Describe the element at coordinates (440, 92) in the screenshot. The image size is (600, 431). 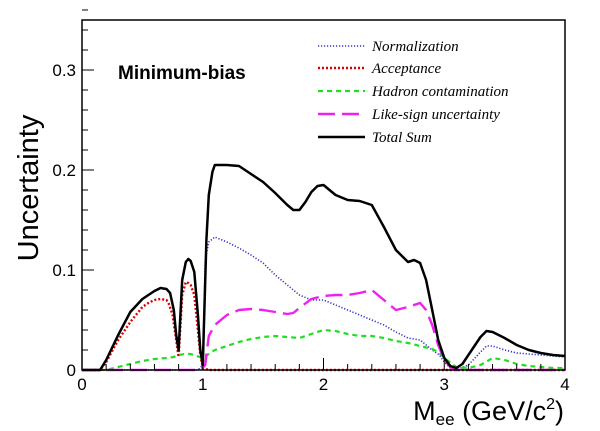
I see `legend-label-hadron-contamination: Hadron contamination` at that location.